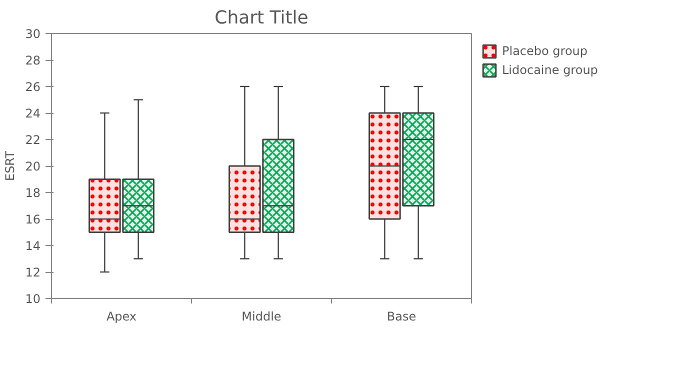 This screenshot has width=685, height=371. I want to click on y-axis-title: ESRT, so click(10, 165).